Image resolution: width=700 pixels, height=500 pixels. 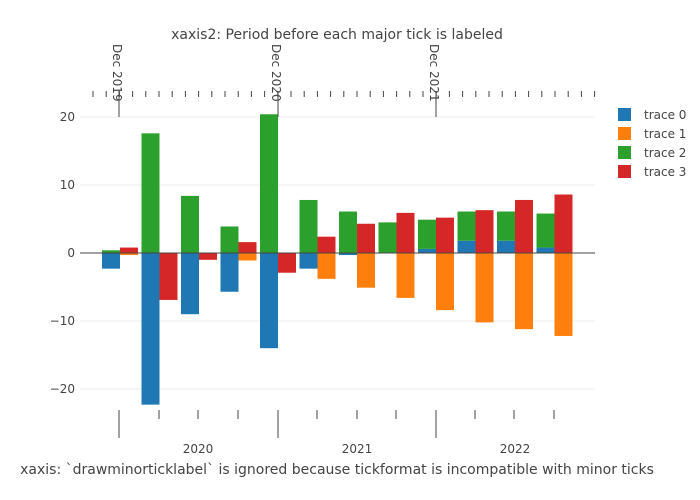 I want to click on legend-label: trace 0, so click(x=665, y=115).